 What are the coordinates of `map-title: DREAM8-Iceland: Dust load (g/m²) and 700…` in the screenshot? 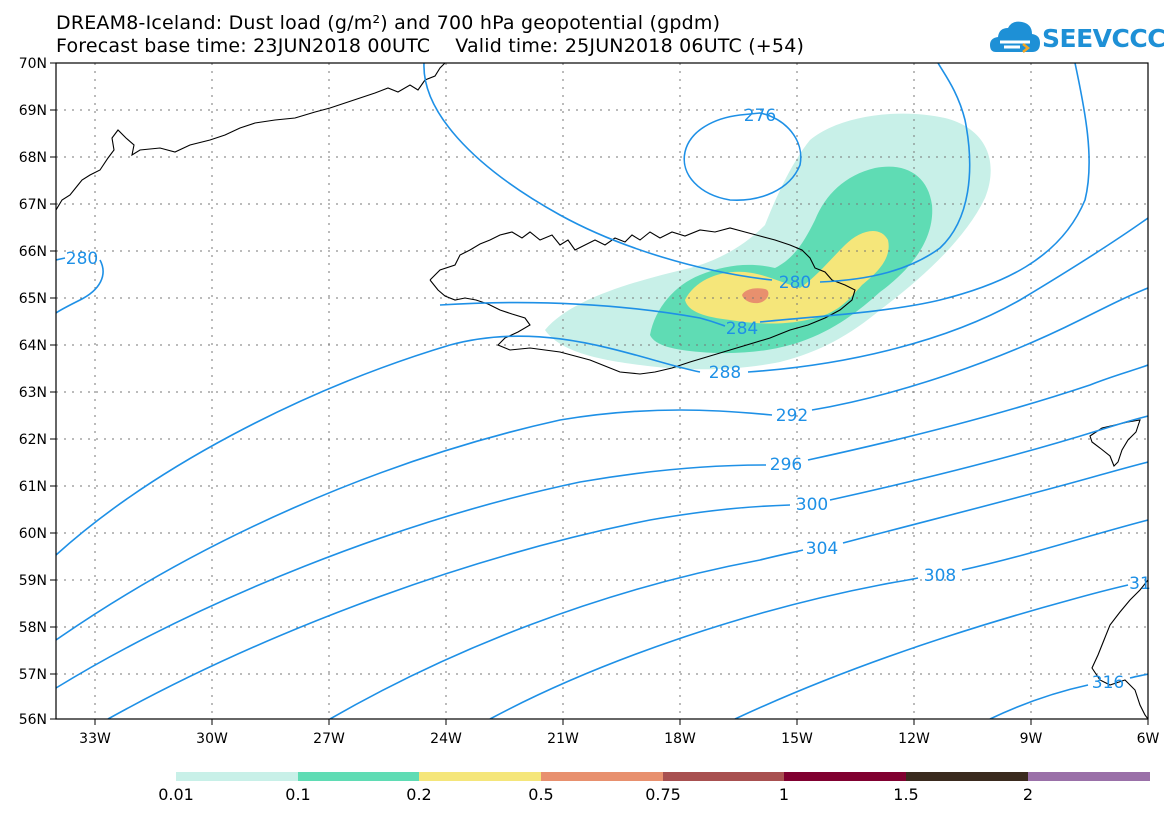 It's located at (388, 23).